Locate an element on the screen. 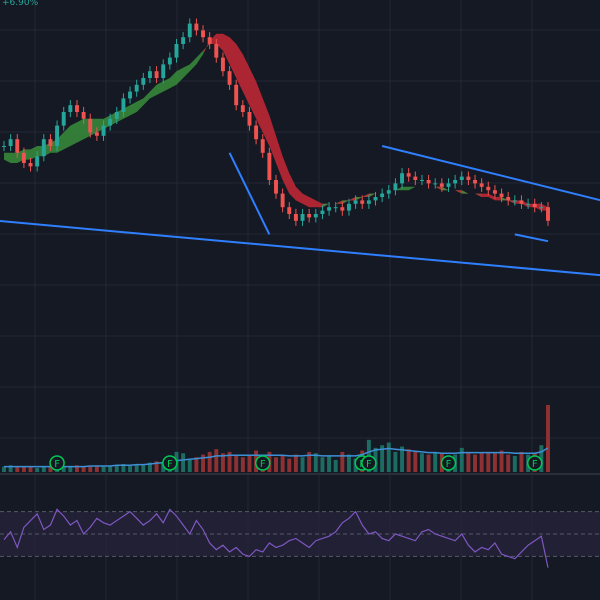 This screenshot has height=600, width=600. cloud-bear-segment is located at coordinates (492, 197).